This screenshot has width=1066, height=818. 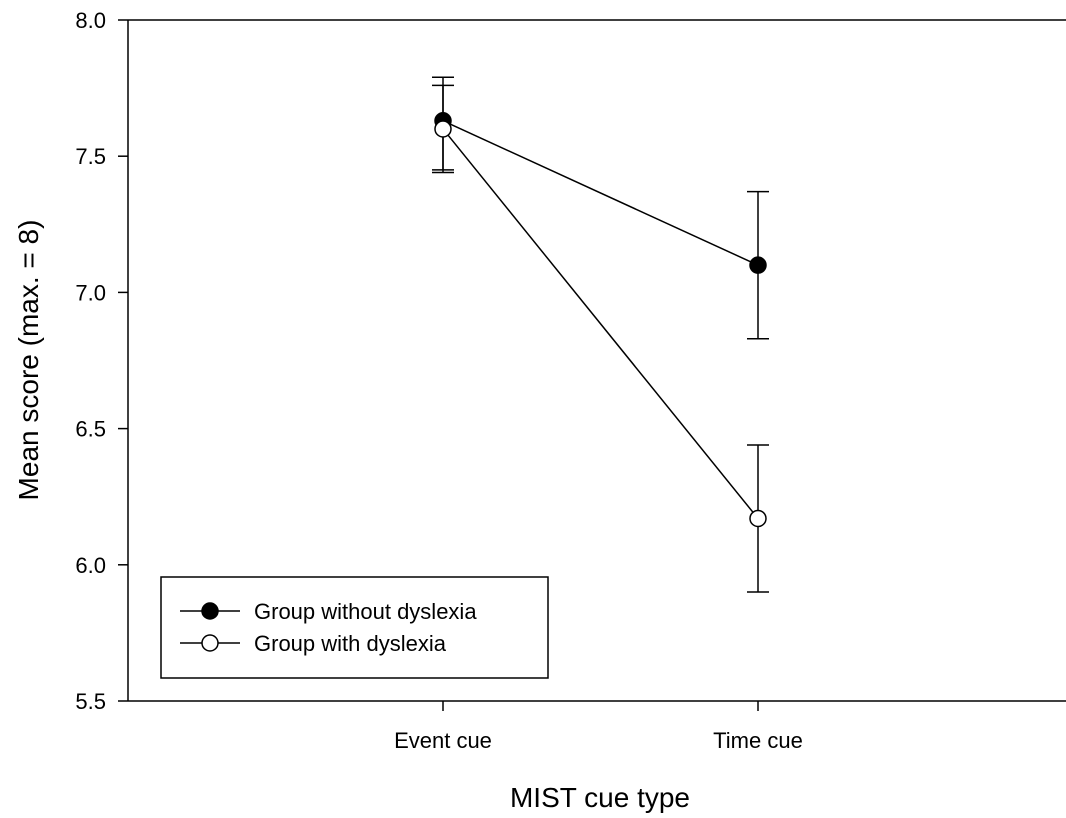 I want to click on x-tick-label: Event cue, so click(x=443, y=740).